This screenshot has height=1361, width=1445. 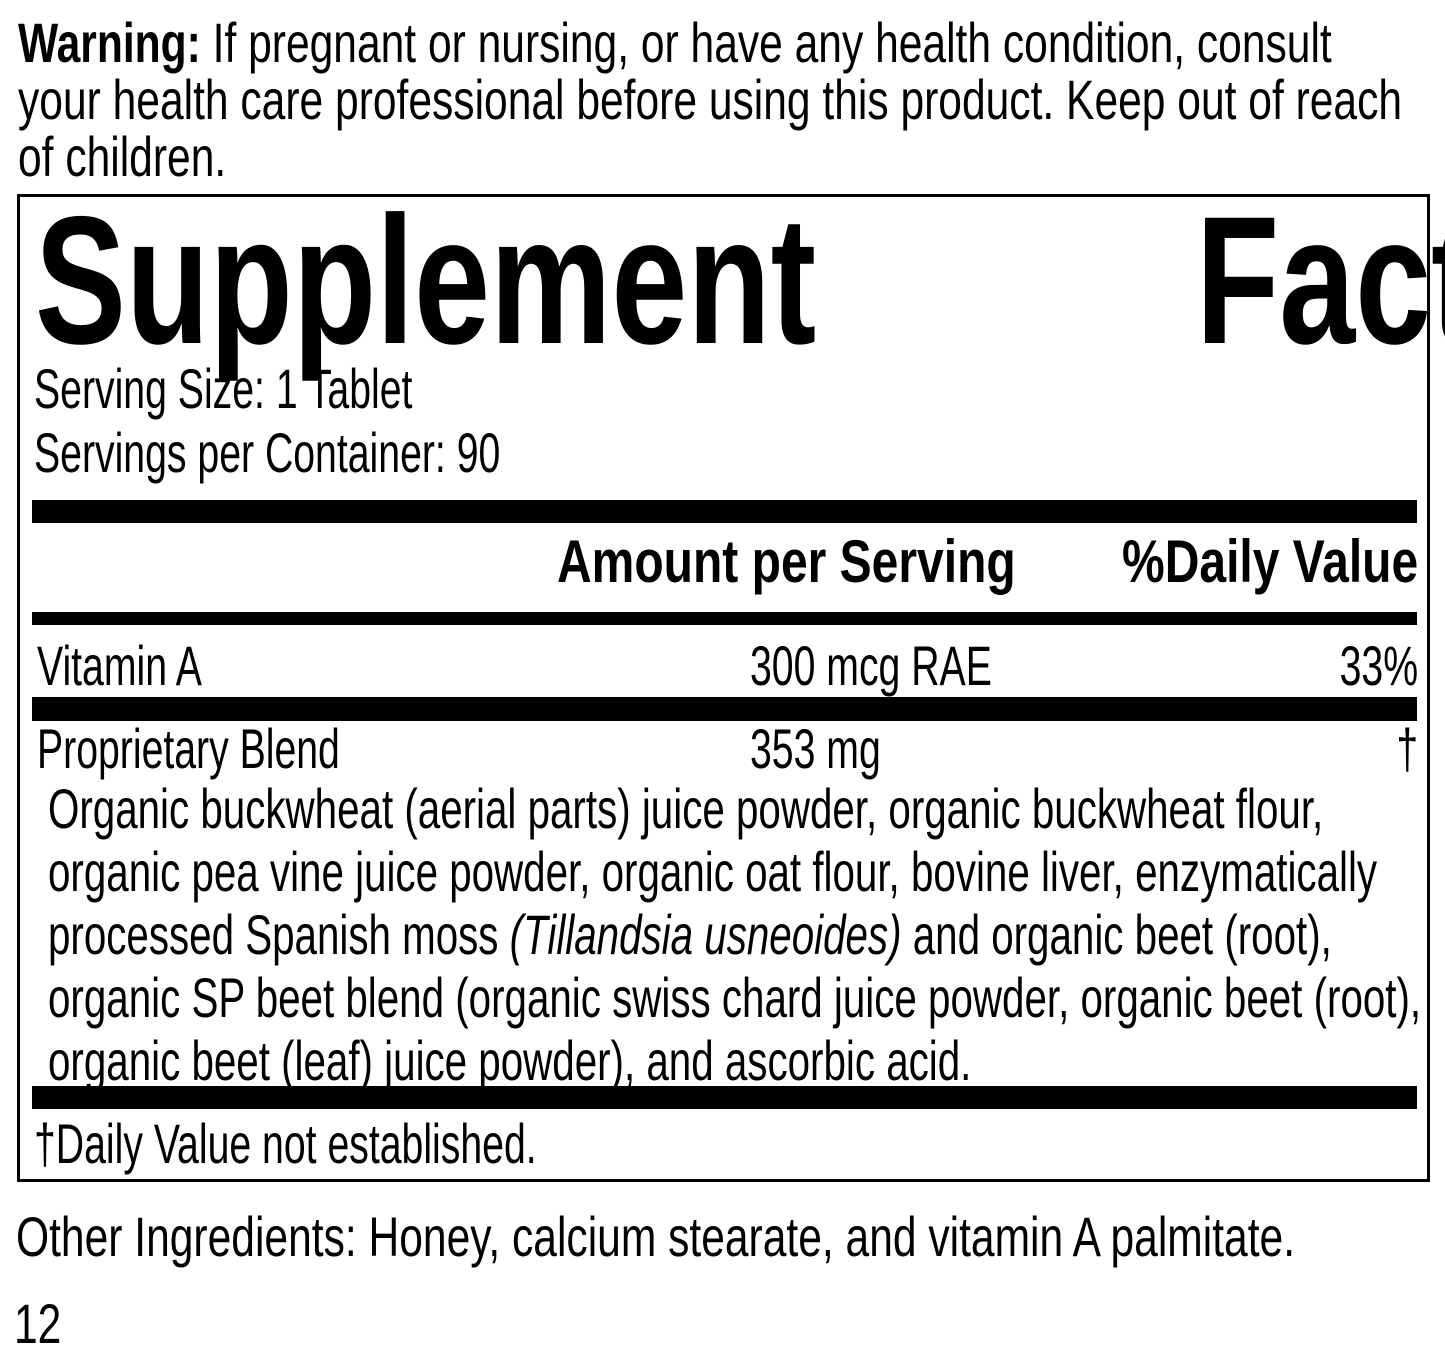 What do you see at coordinates (1269, 561) in the screenshot?
I see `column-header-daily-value: %Daily Value` at bounding box center [1269, 561].